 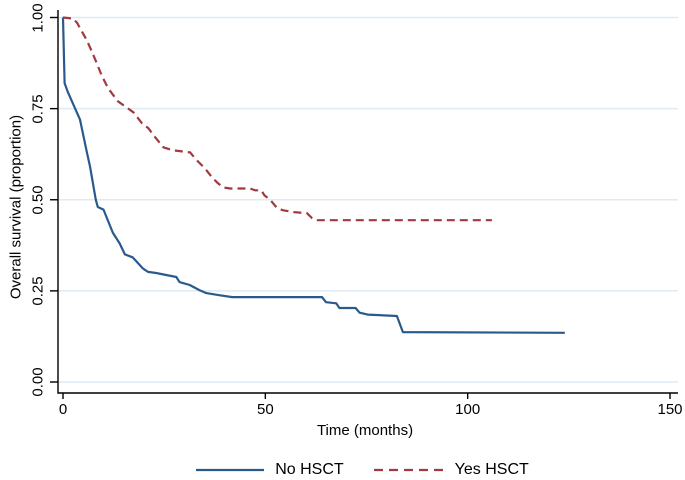 I want to click on x-tick-label: 0, so click(x=63, y=409).